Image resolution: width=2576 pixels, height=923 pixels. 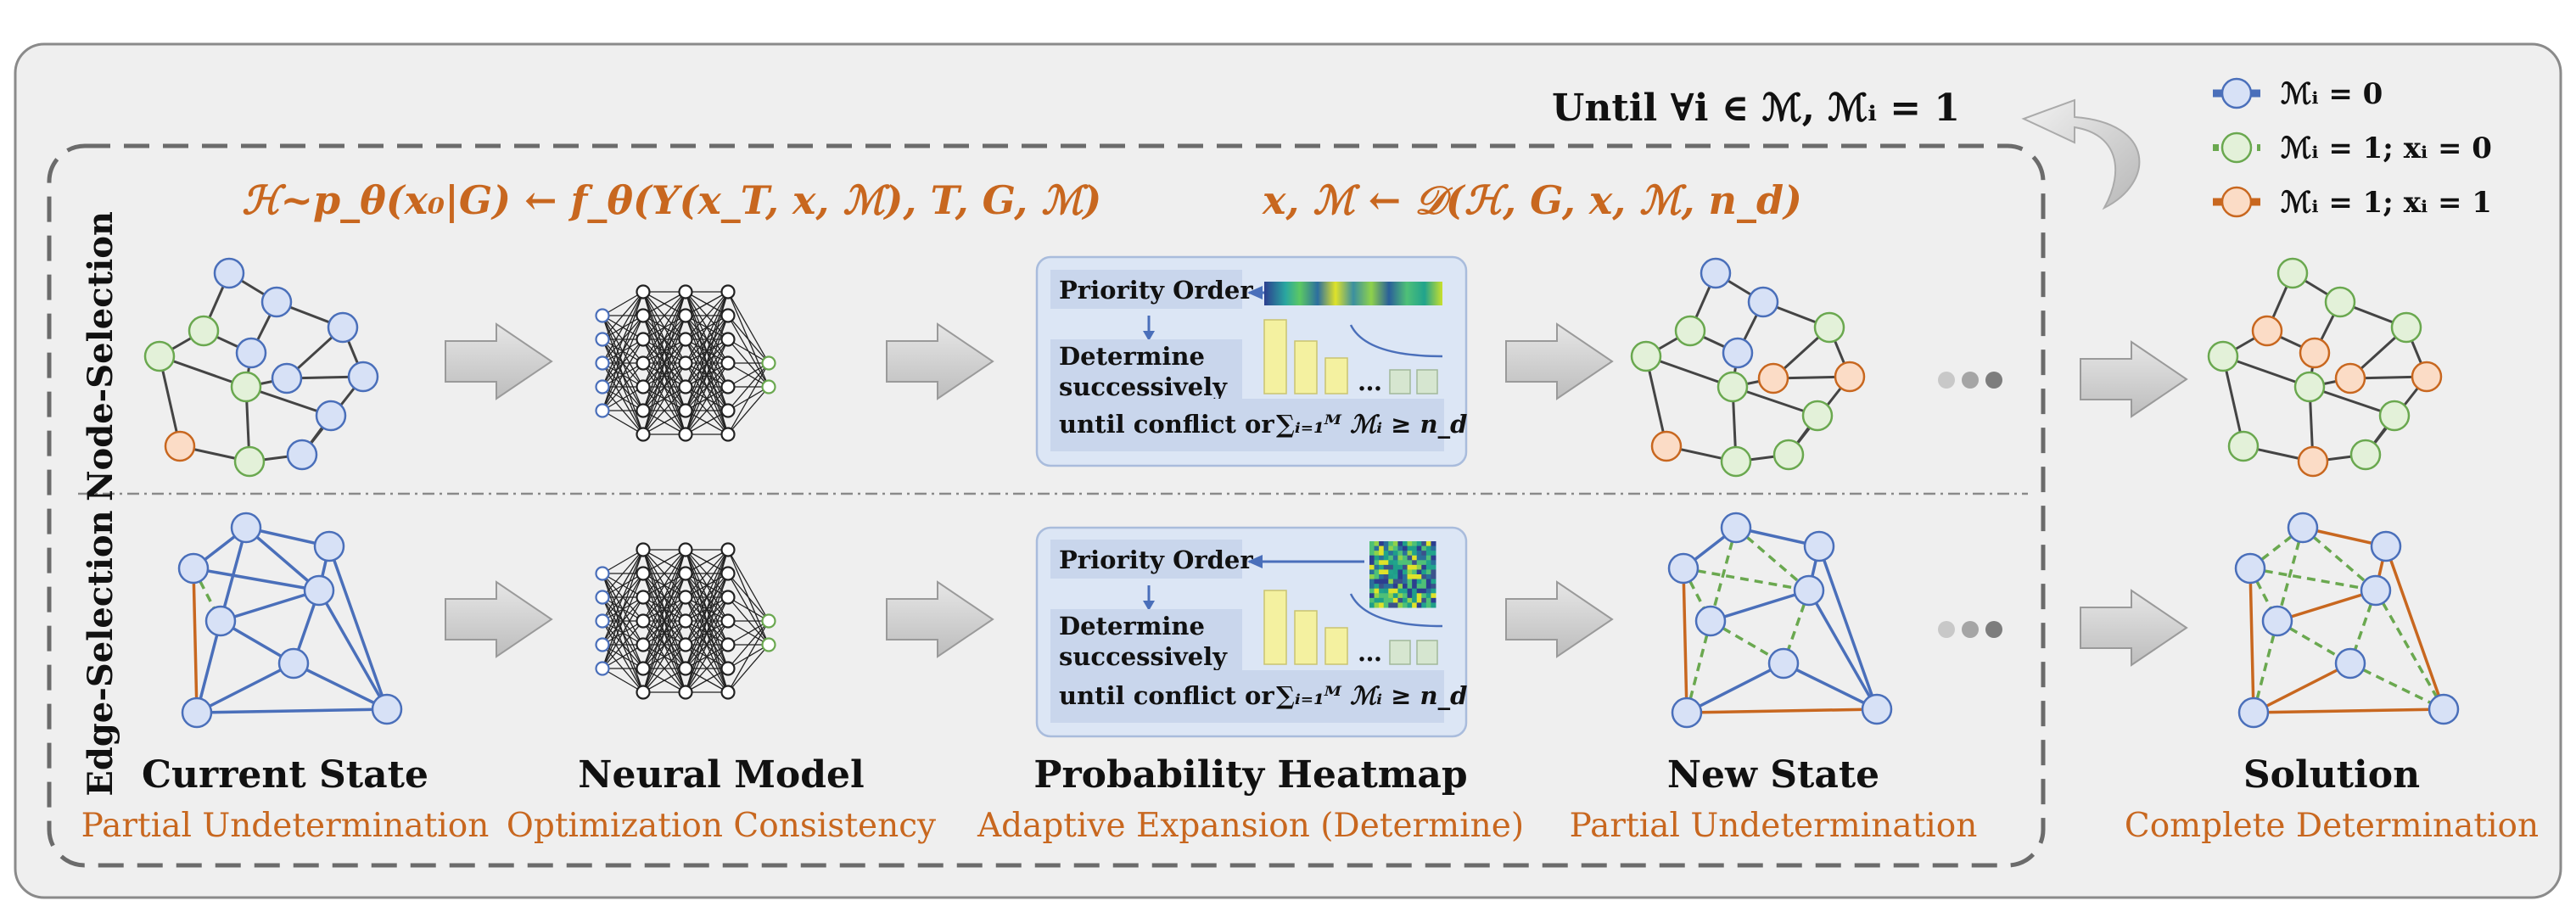 I want to click on arrow-to-solution-top, so click(x=2134, y=379).